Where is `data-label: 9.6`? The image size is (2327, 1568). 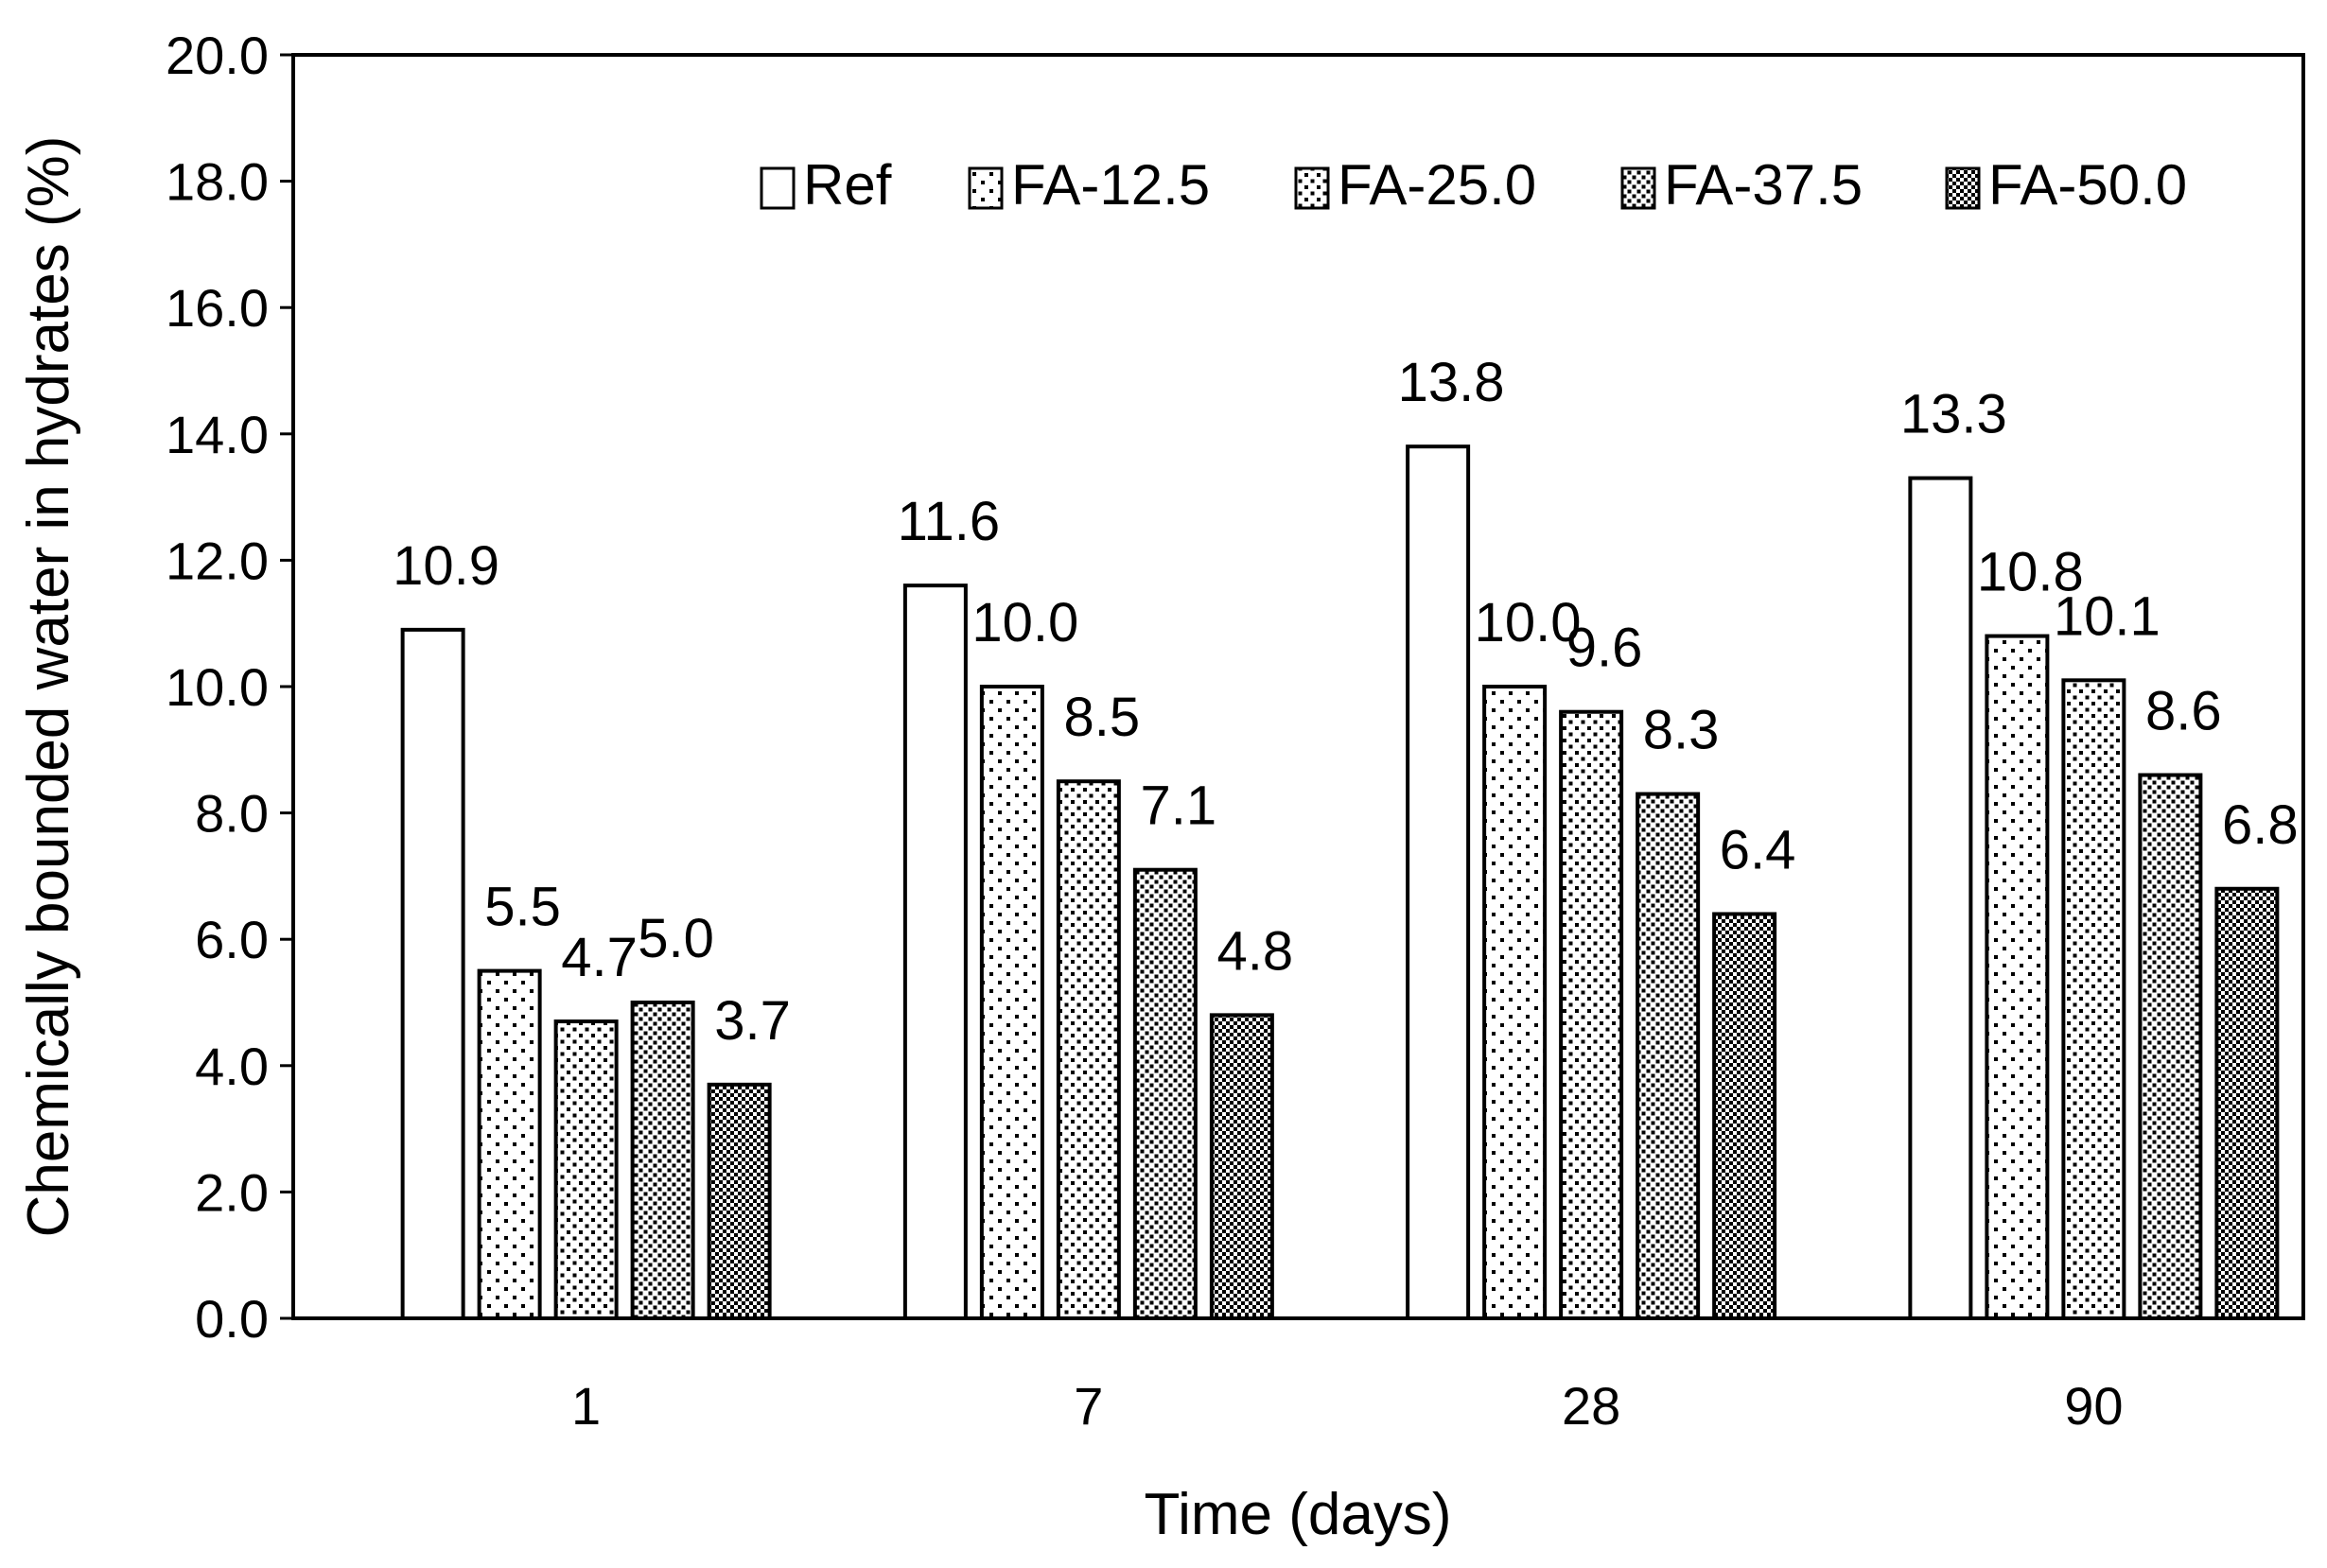
data-label: 9.6 is located at coordinates (1604, 648).